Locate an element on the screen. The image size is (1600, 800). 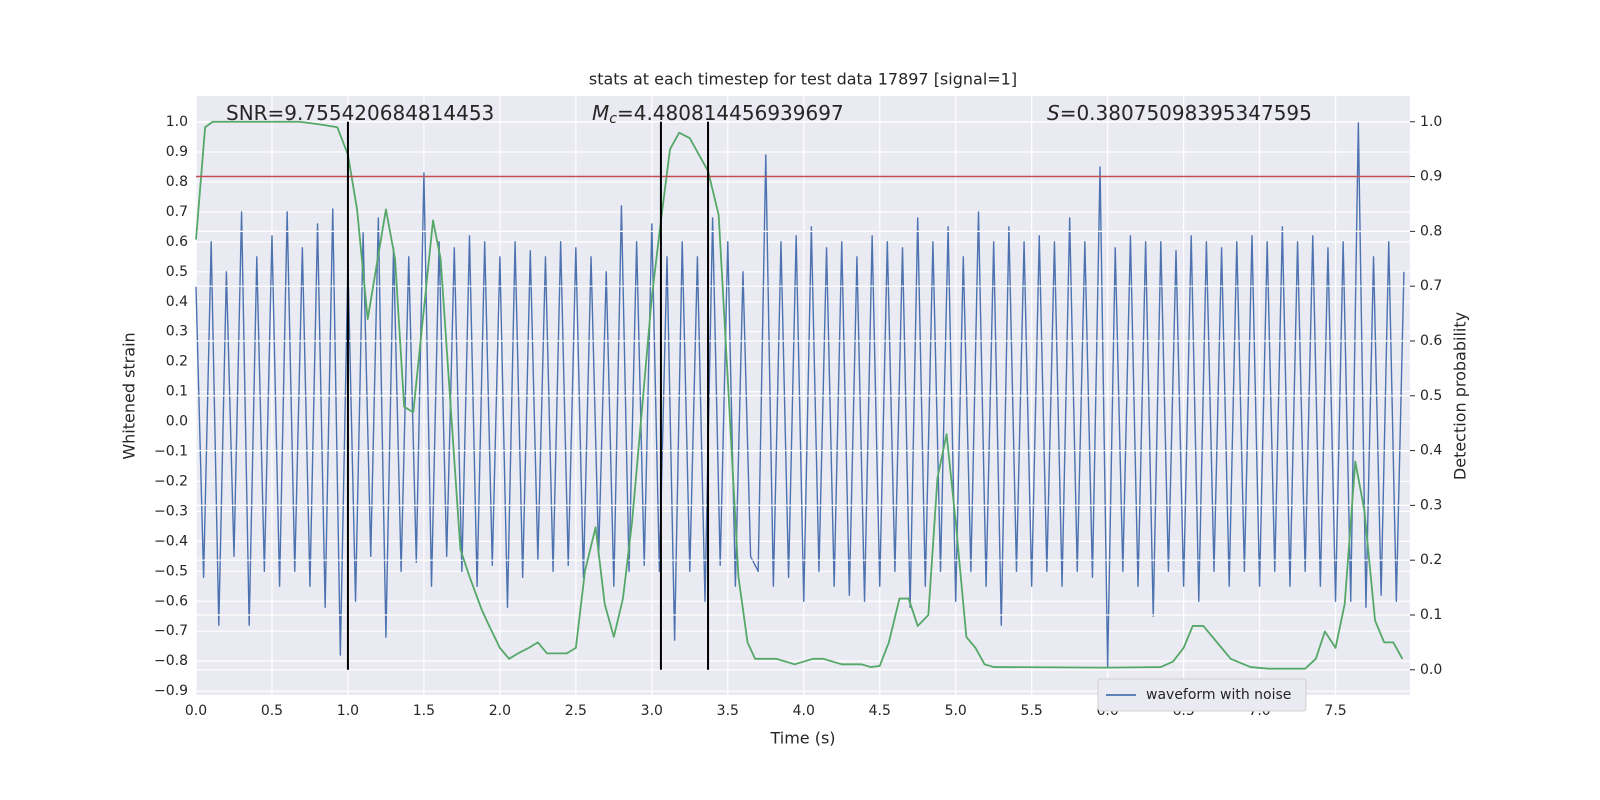
annotation-symbol: S is located at coordinates (1053, 113).